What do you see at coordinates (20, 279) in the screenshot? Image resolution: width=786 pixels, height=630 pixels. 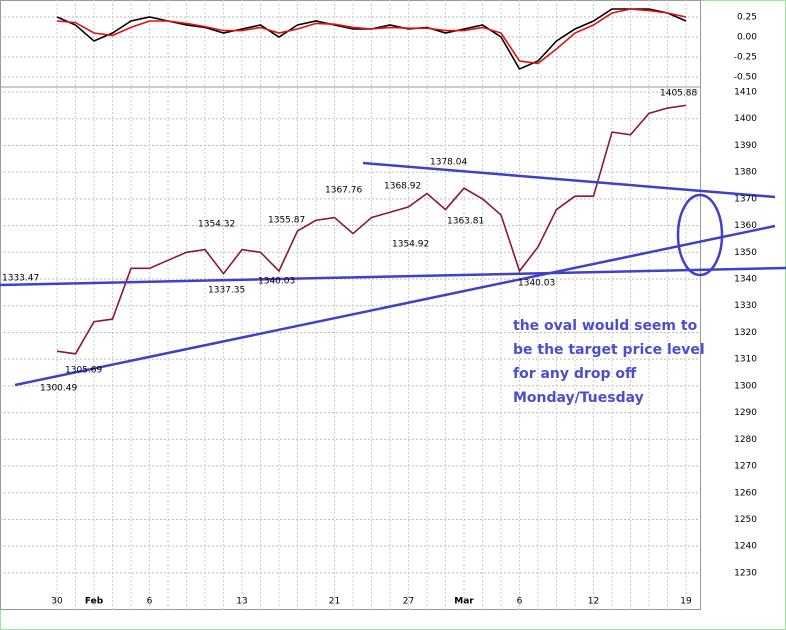 I see `price-annotation: 1333.47` at bounding box center [20, 279].